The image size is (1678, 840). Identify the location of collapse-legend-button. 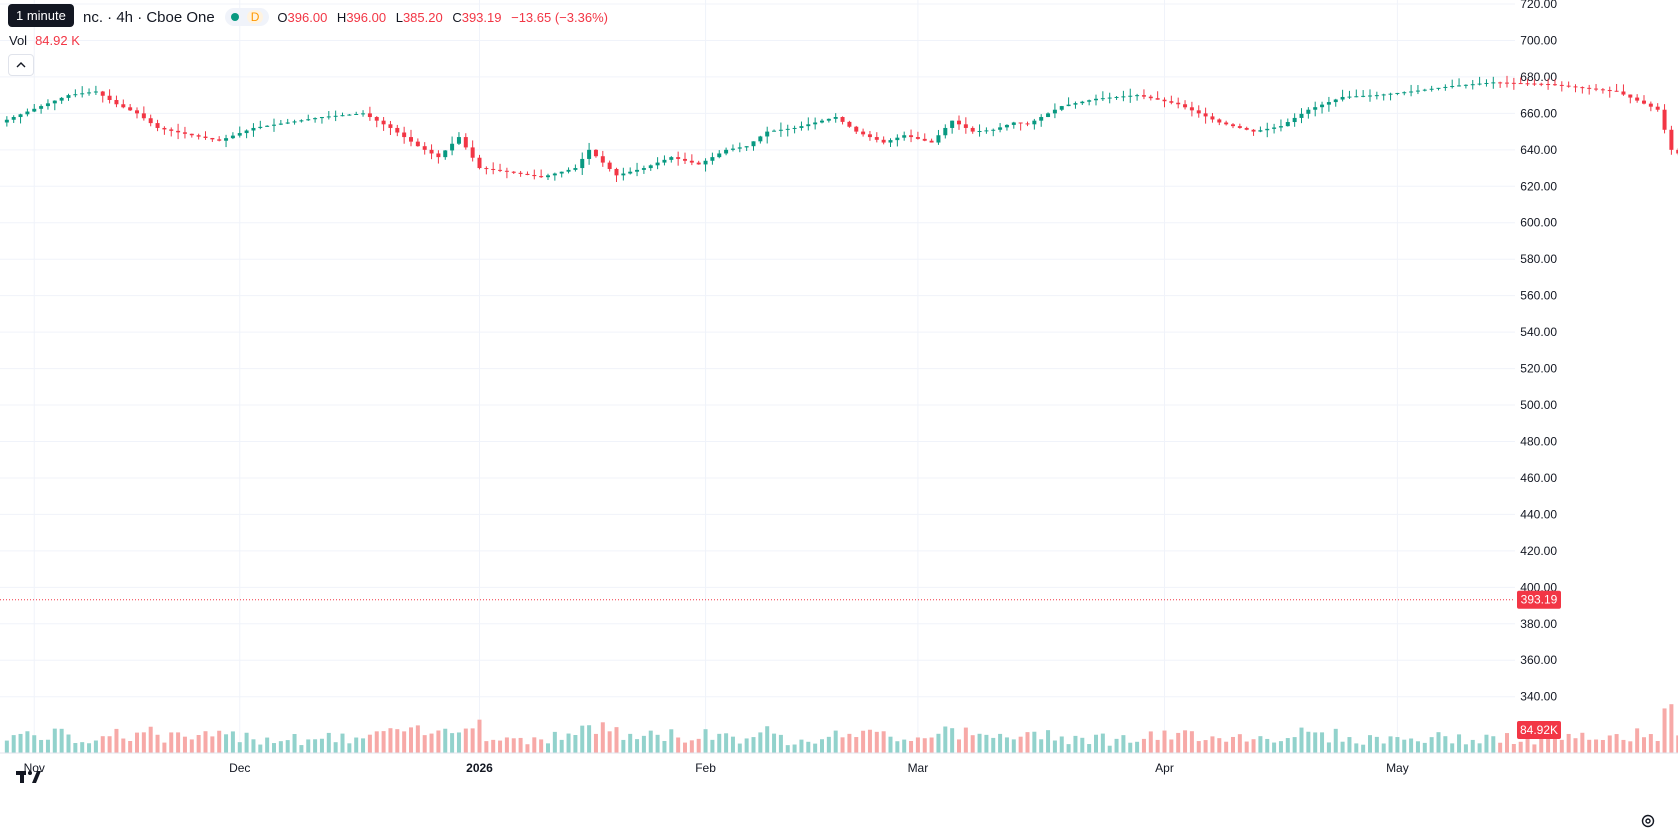
(21, 65).